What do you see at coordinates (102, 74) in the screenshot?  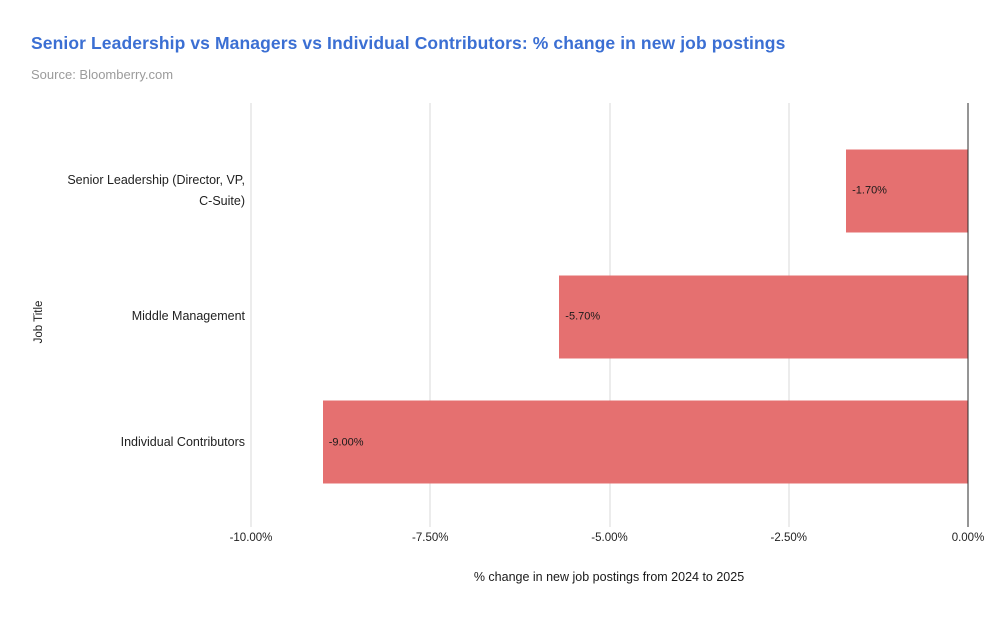 I see `chart-source: Source: Bloomberry.com` at bounding box center [102, 74].